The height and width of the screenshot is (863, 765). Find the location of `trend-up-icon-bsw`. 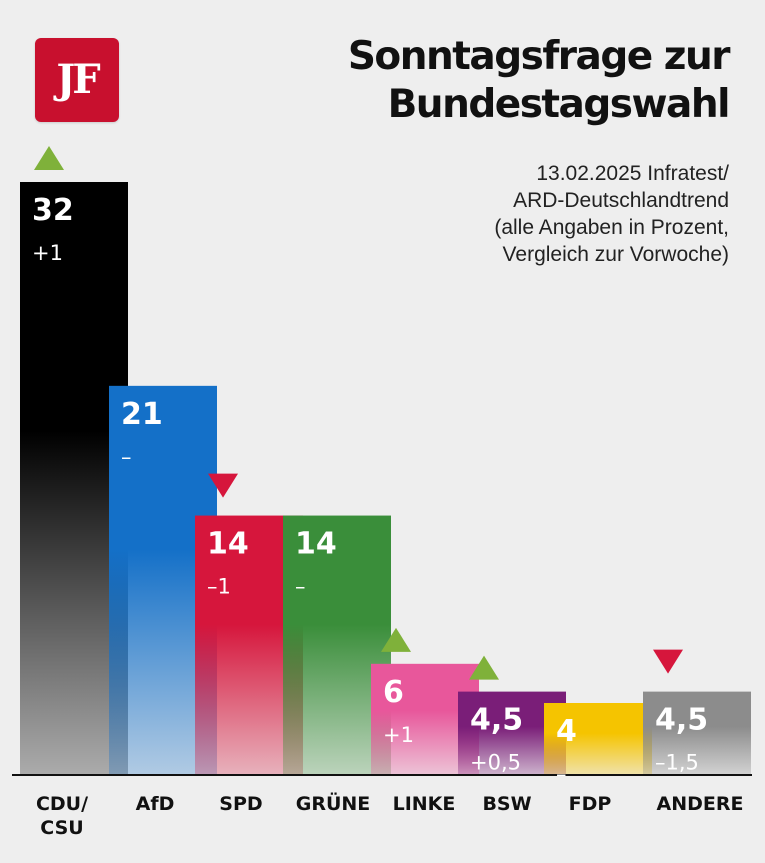

trend-up-icon-bsw is located at coordinates (484, 667).